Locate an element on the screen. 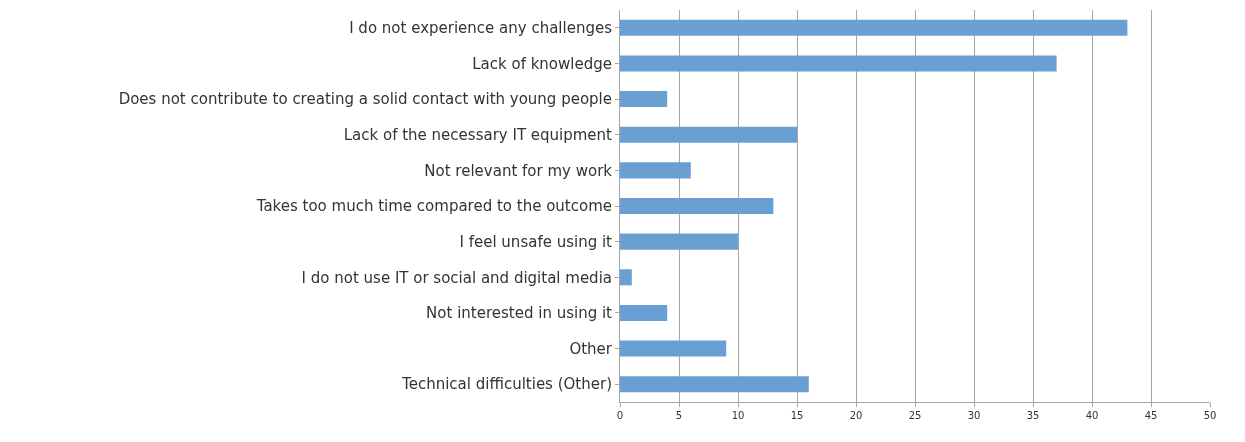 This screenshot has width=1245, height=442. y-tick-label: Technical difficulties (Other) is located at coordinates (506, 384).